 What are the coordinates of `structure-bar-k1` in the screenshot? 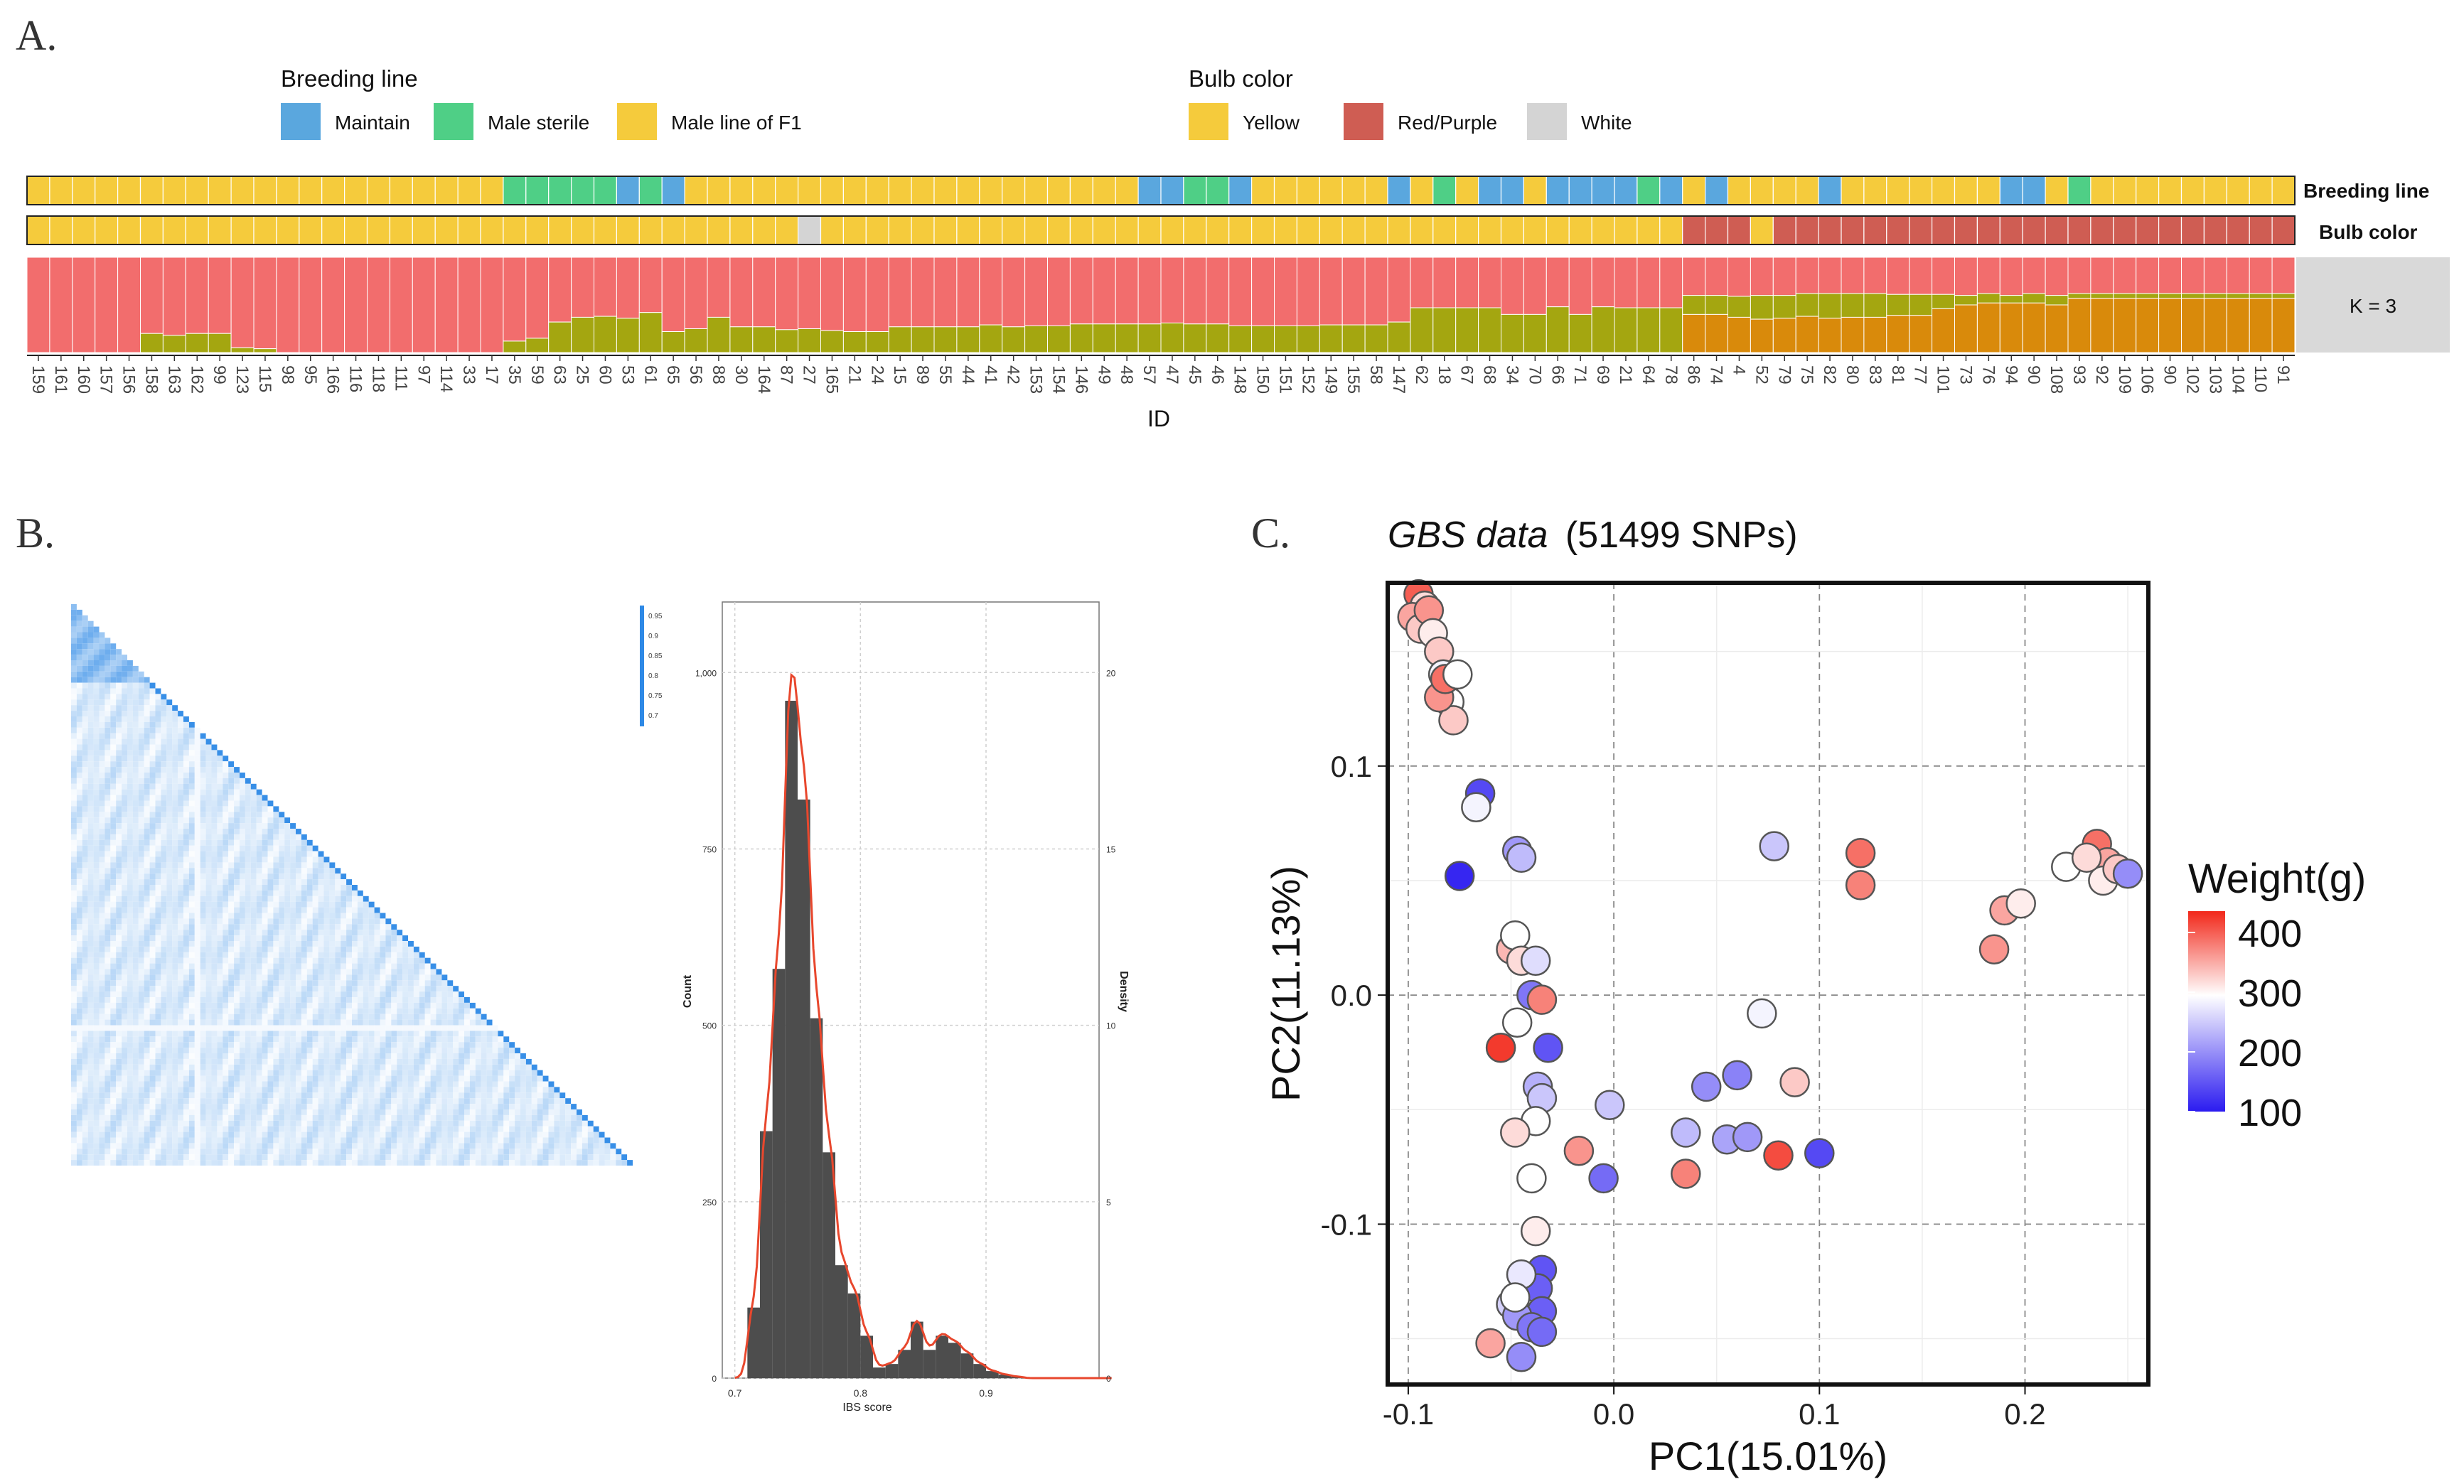 It's located at (152, 295).